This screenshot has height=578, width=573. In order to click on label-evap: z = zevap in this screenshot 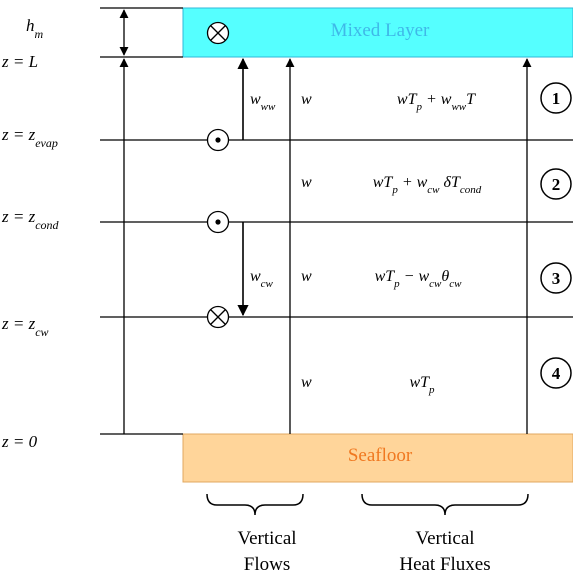, I will do `click(29, 137)`.